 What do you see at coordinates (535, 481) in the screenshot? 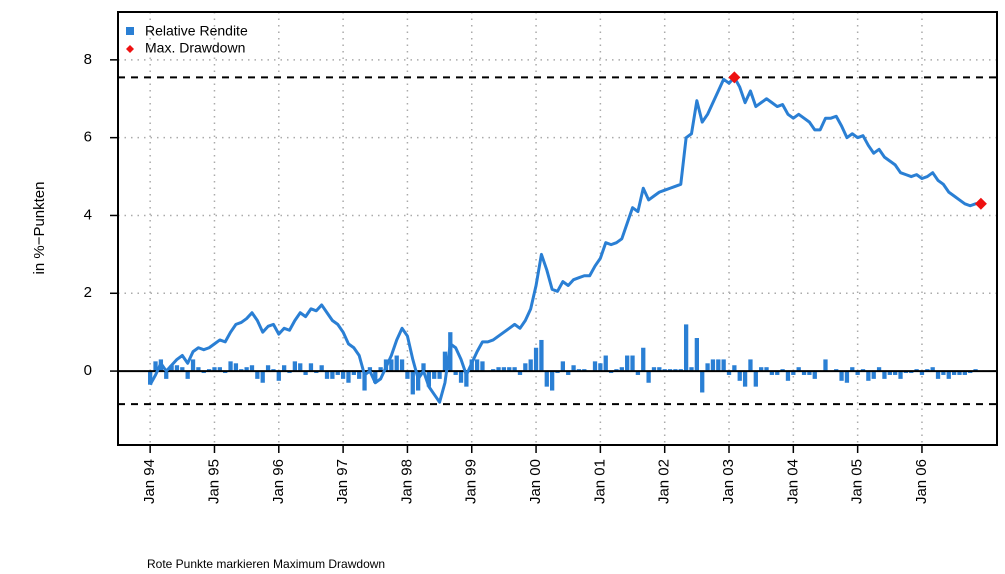
I see `x-tick-label: Jan 00` at bounding box center [535, 481].